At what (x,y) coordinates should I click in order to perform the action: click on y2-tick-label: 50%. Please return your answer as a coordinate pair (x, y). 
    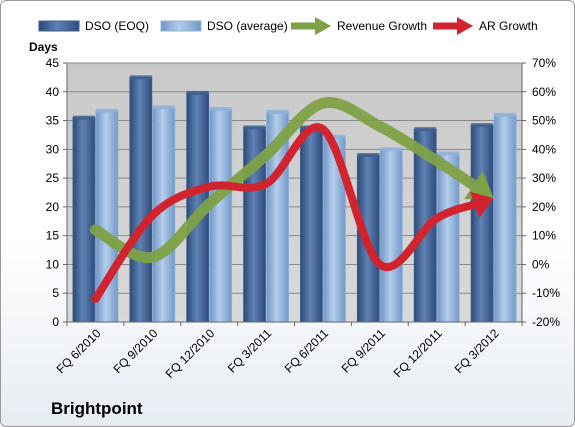
    Looking at the image, I should click on (544, 121).